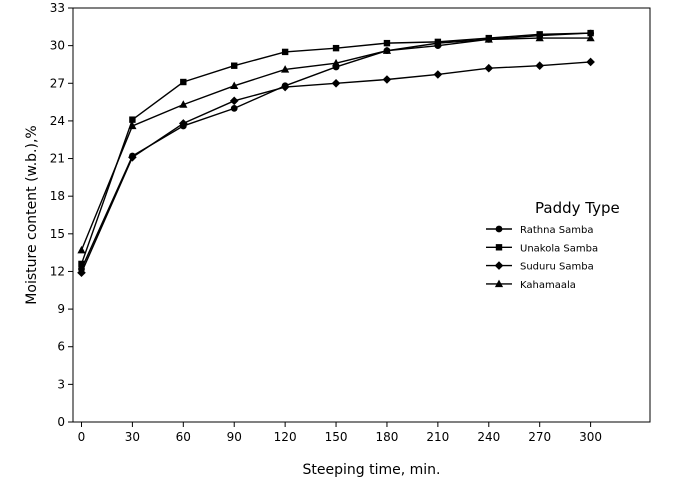 This screenshot has height=488, width=677. What do you see at coordinates (548, 285) in the screenshot?
I see `legend-label: Kahamaala` at bounding box center [548, 285].